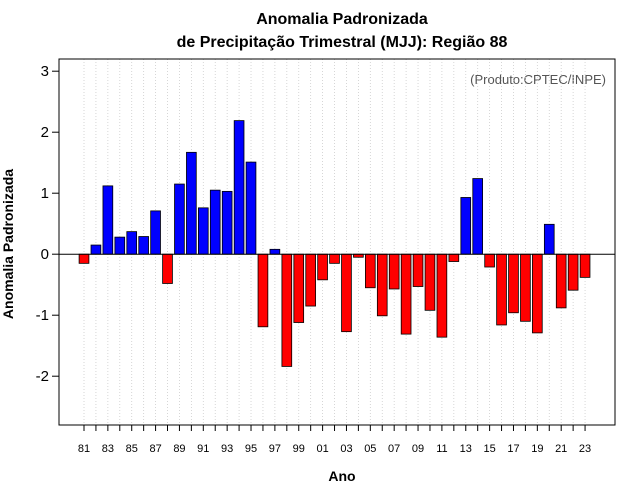  Describe the element at coordinates (561, 449) in the screenshot. I see `x-tick-label: 21` at that location.